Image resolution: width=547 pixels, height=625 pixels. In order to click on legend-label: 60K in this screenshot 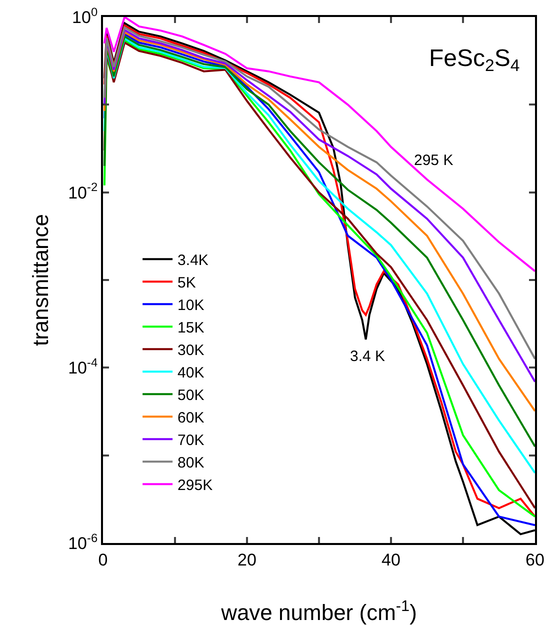, I will do `click(191, 418)`.